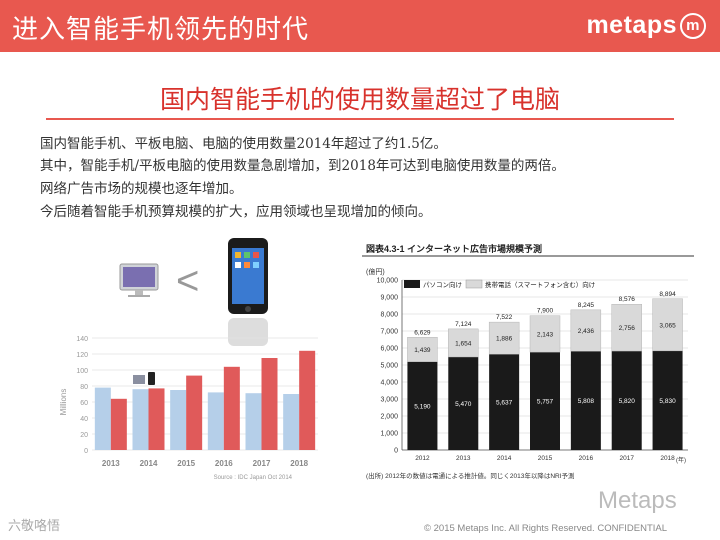 Image resolution: width=720 pixels, height=540 pixels. Describe the element at coordinates (504, 317) in the screenshot. I see `data-label-total: 7,522` at that location.